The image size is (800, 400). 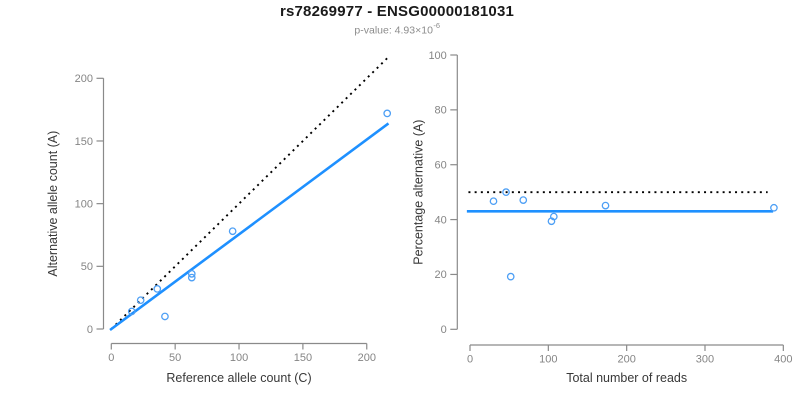 I want to click on x-axis: 0 50 100 150 200 Reference allele count (C), so click(x=242, y=363).